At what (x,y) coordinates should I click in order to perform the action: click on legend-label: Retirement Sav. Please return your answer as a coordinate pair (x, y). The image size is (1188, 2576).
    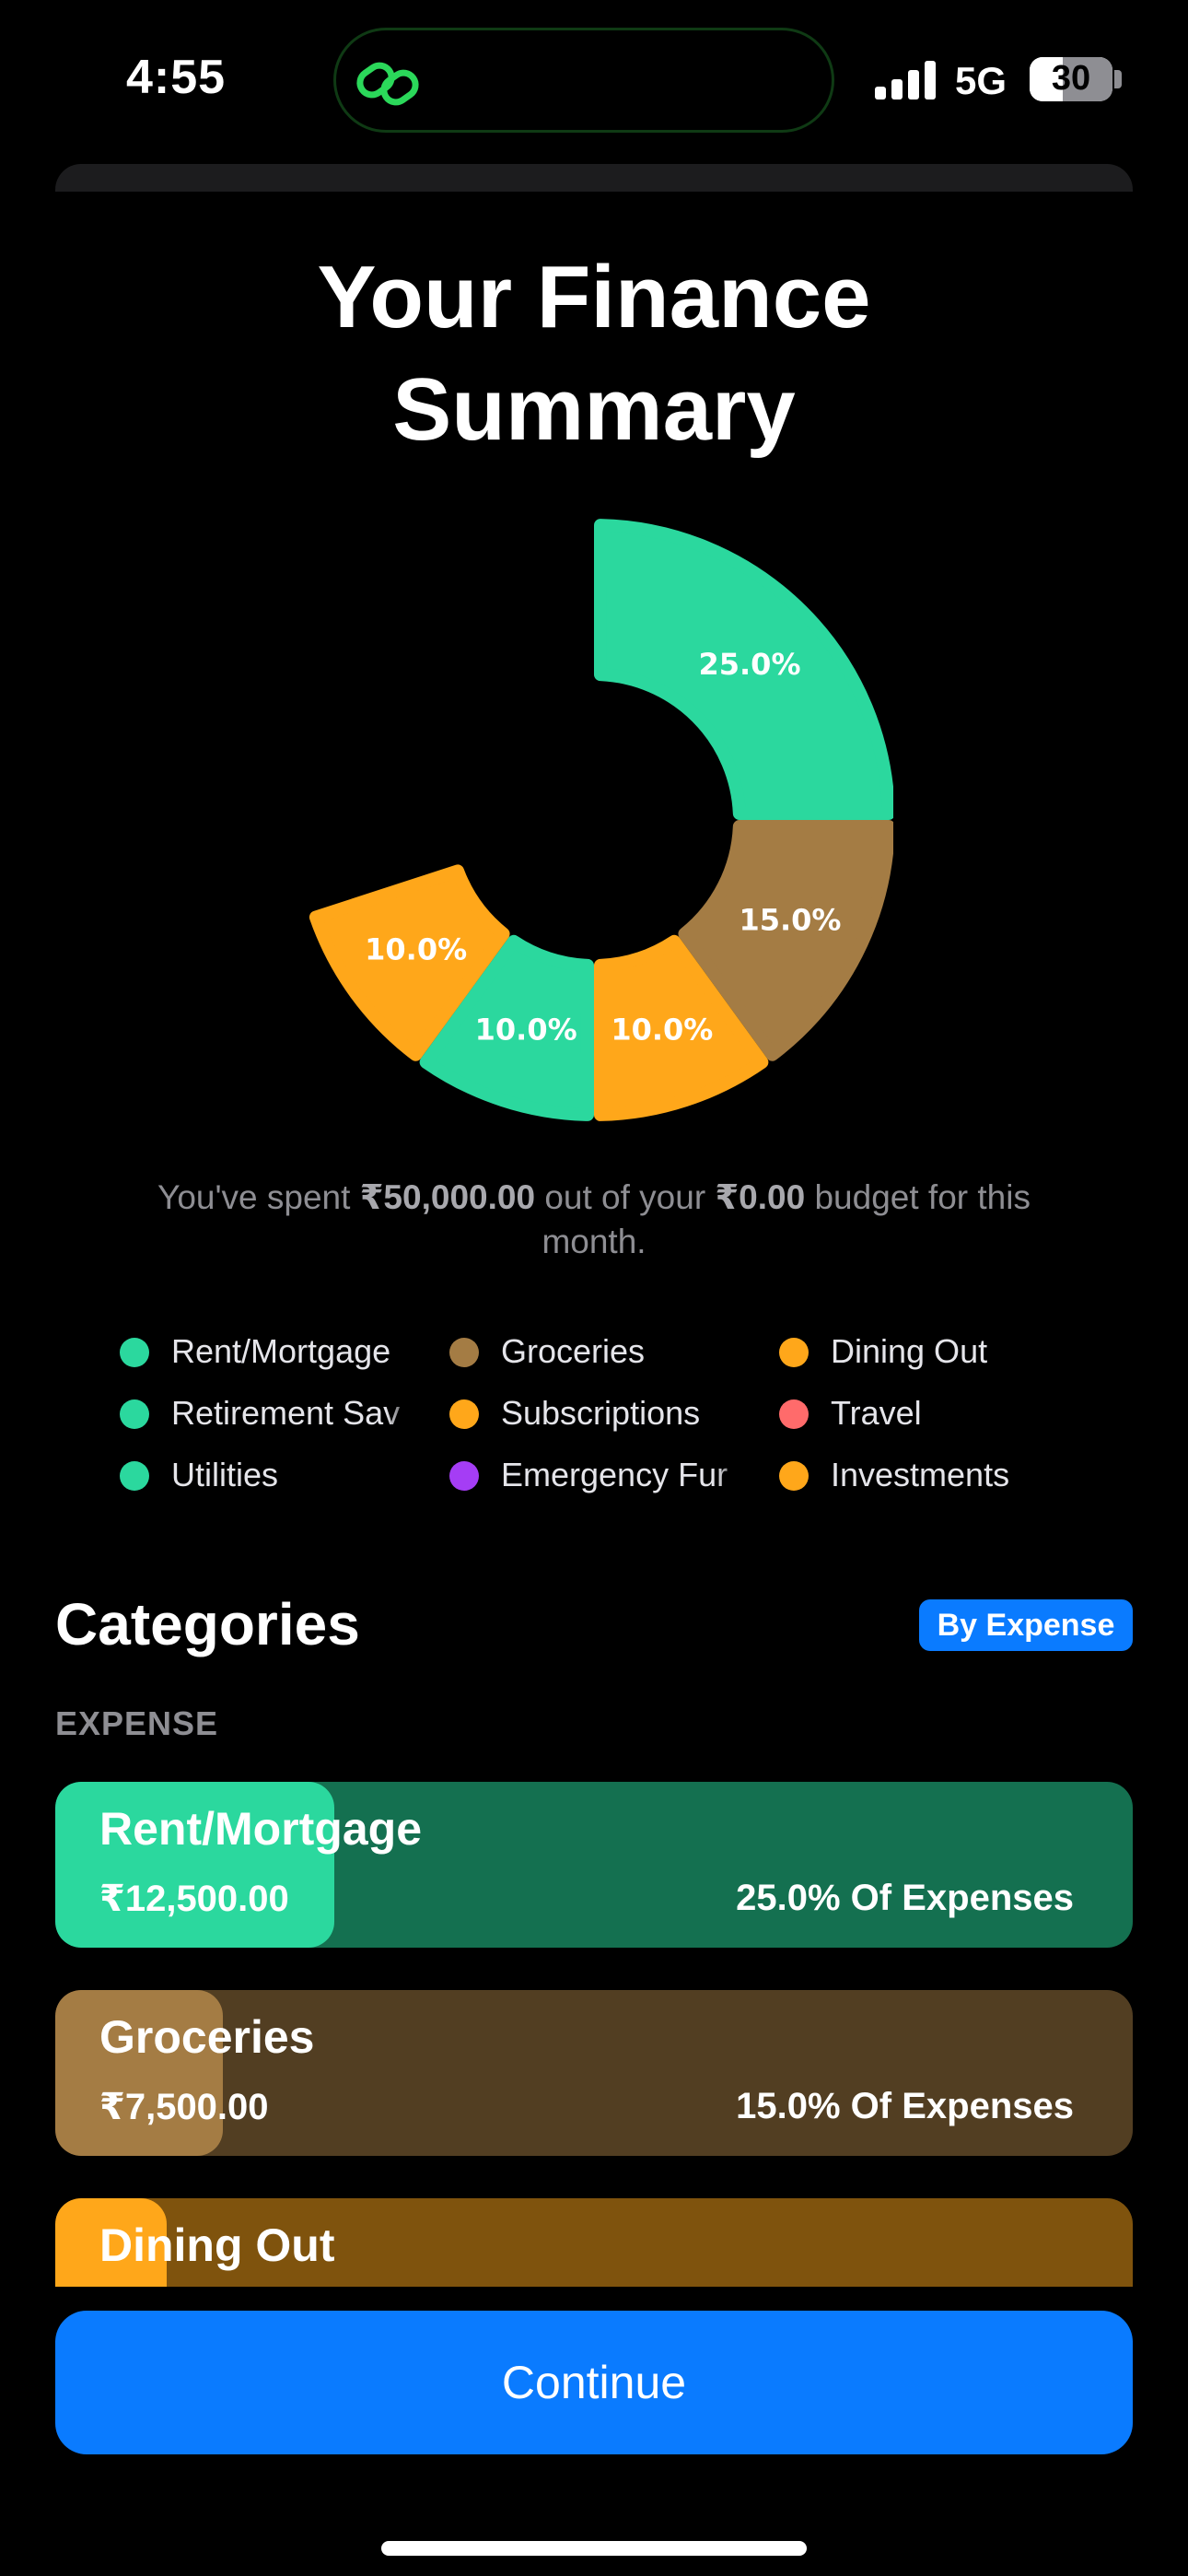
    Looking at the image, I should click on (286, 1413).